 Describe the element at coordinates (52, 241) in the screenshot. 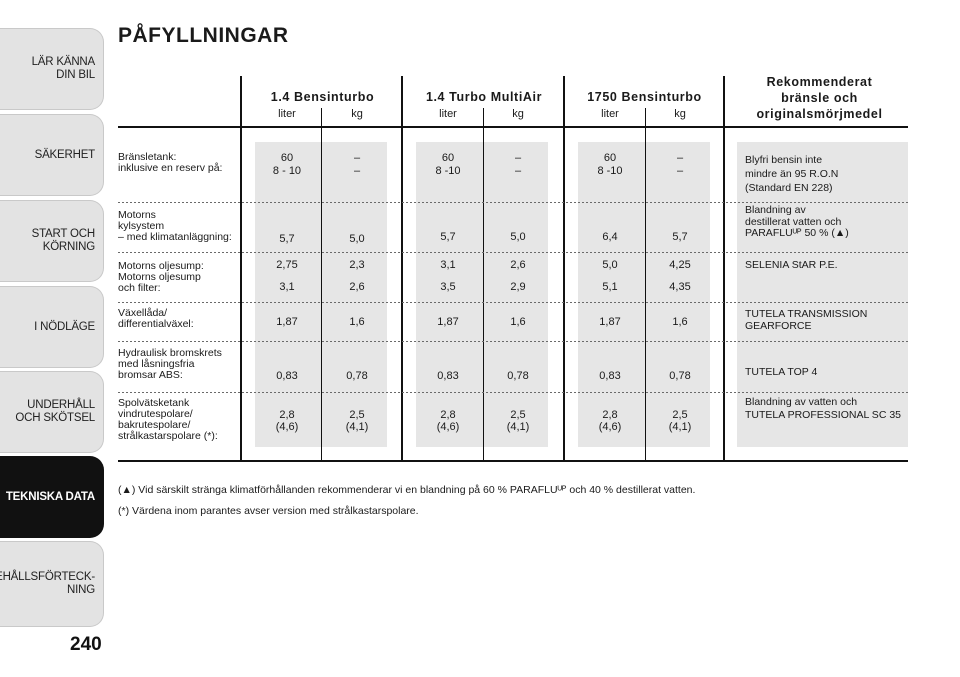

I see `tab-start-och-korning: START OCH KÖRNING` at that location.